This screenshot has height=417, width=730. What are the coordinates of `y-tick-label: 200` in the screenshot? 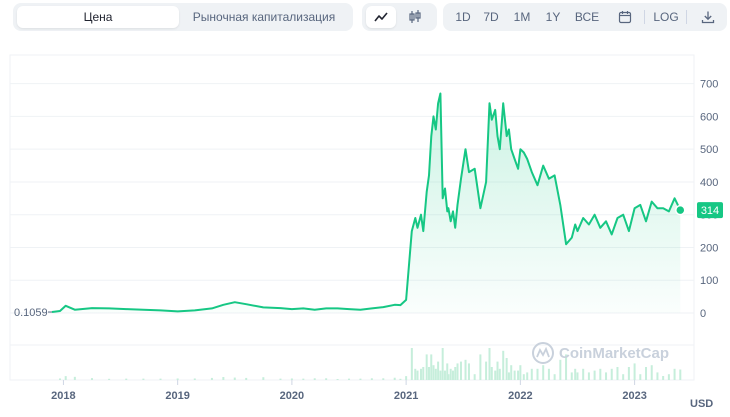 It's located at (709, 248).